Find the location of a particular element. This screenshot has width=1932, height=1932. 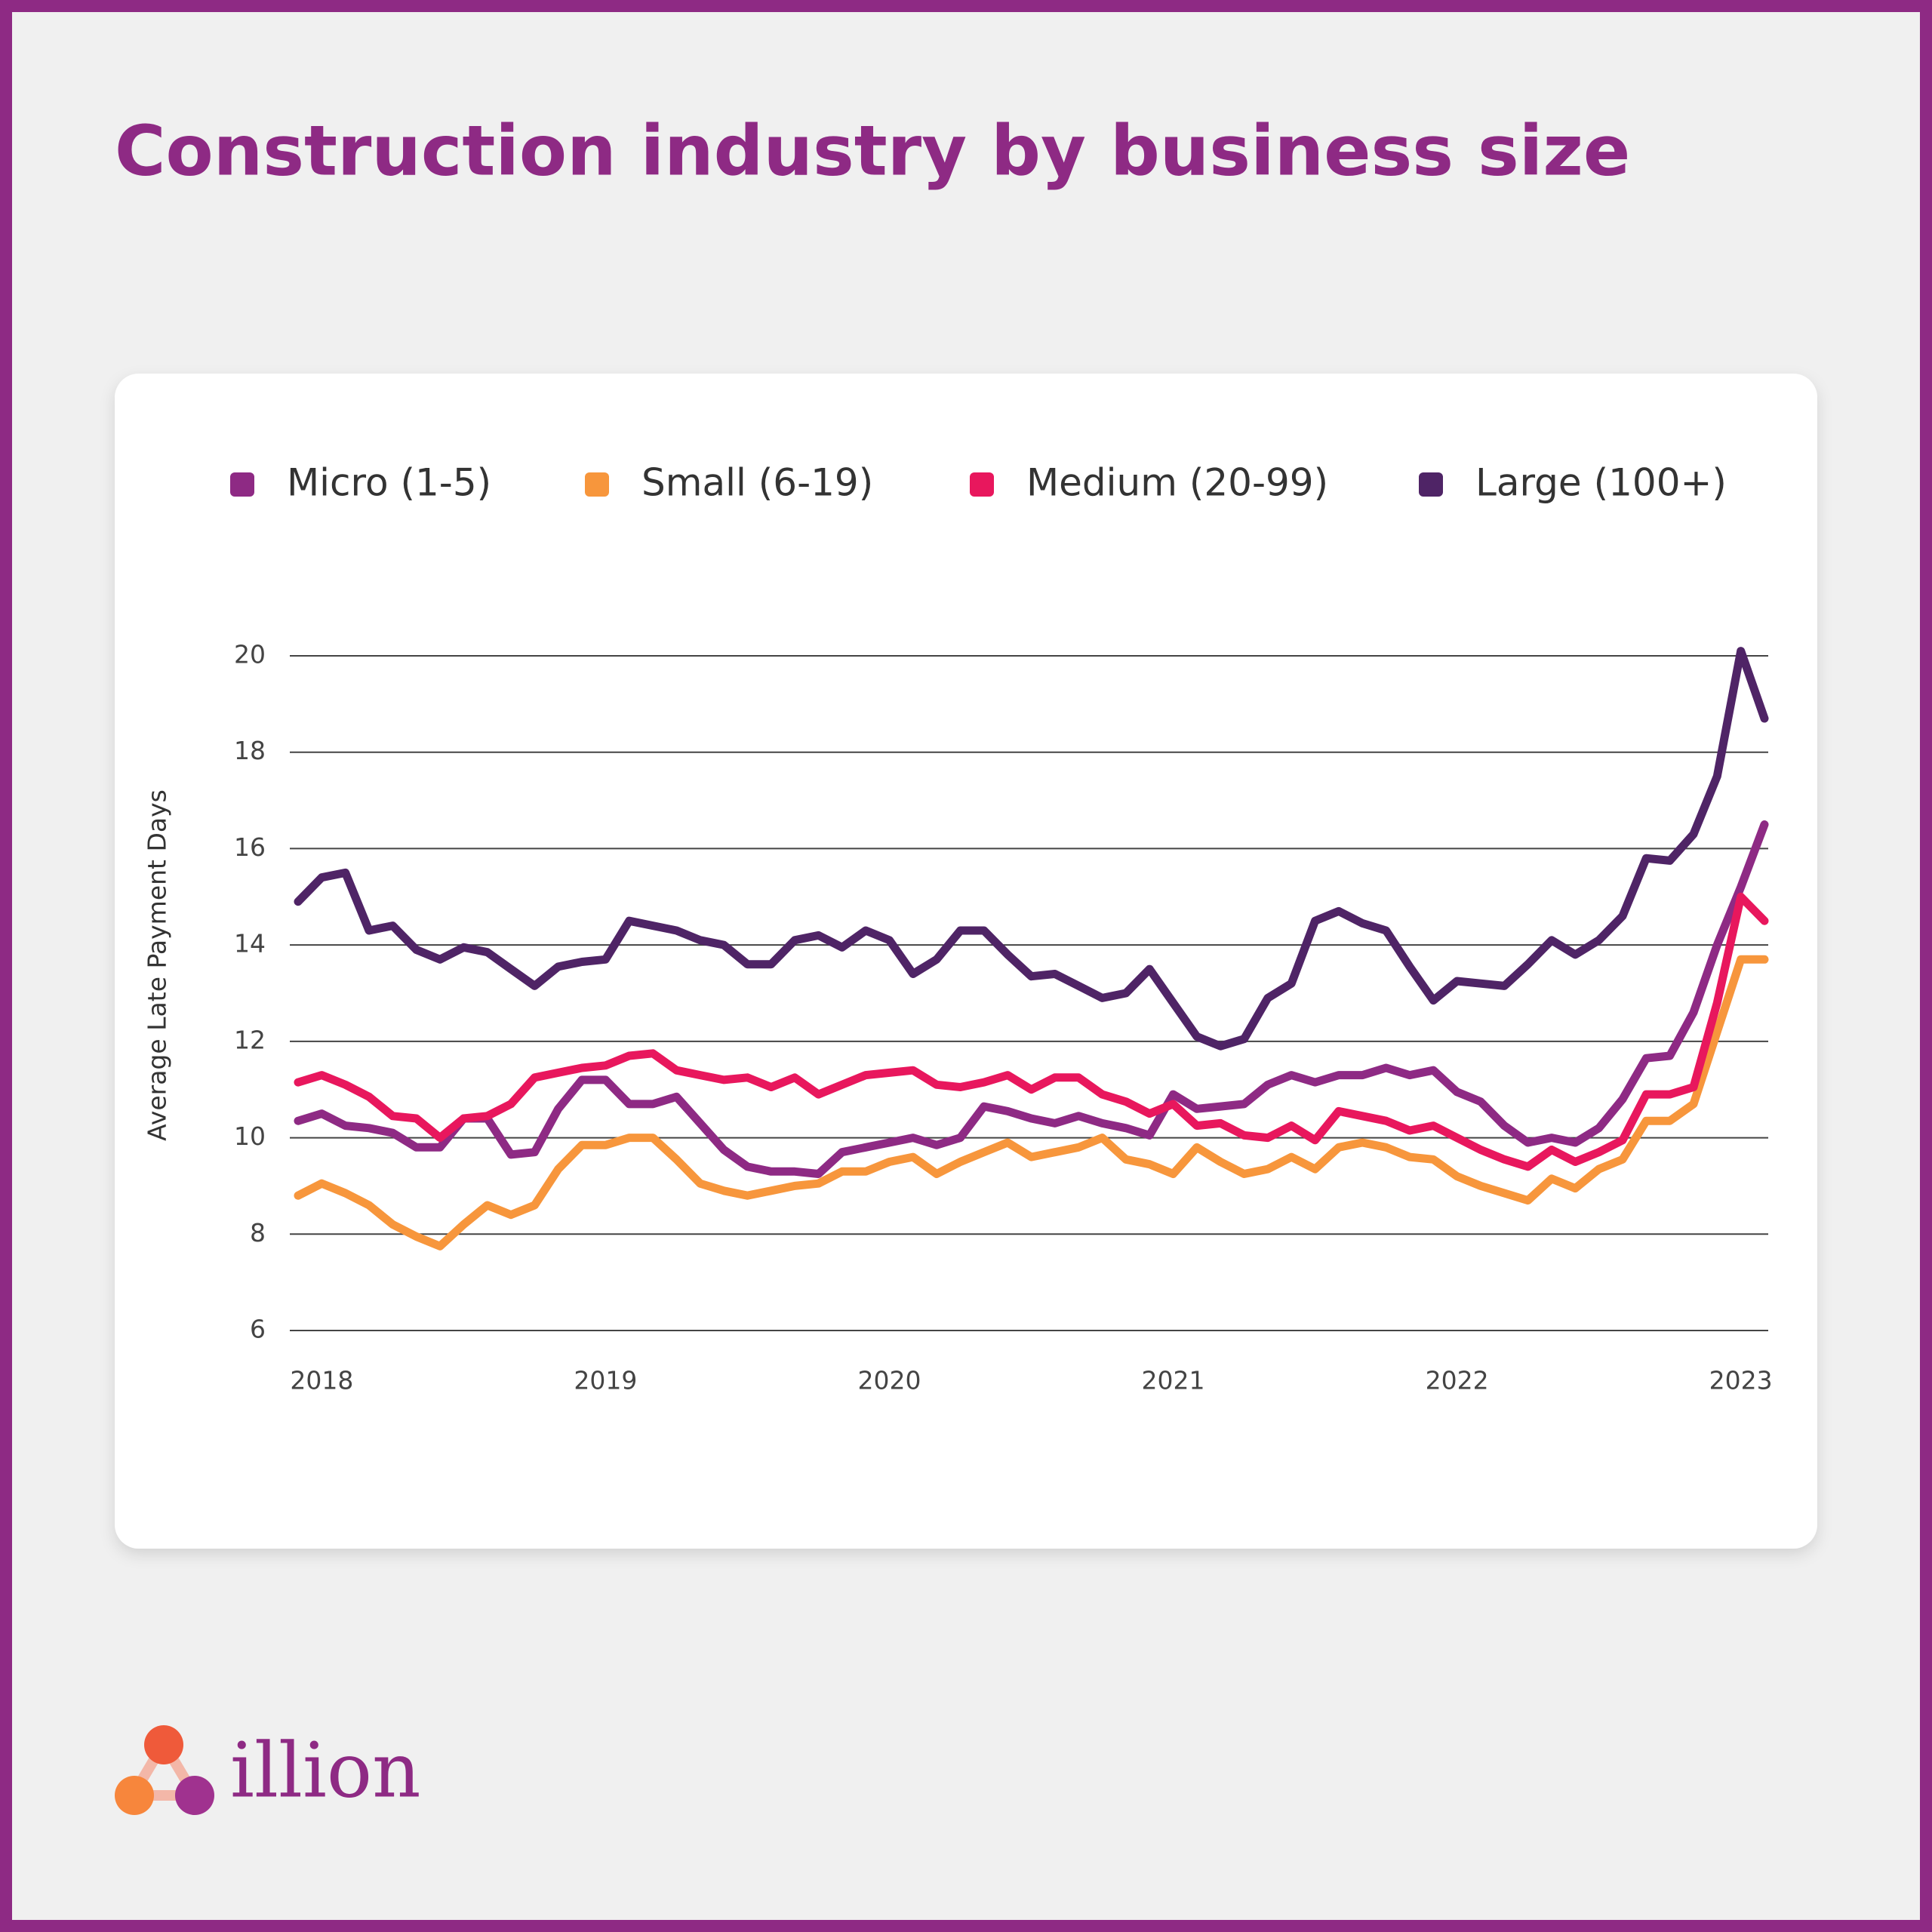

logo-text: illion is located at coordinates (325, 1771).